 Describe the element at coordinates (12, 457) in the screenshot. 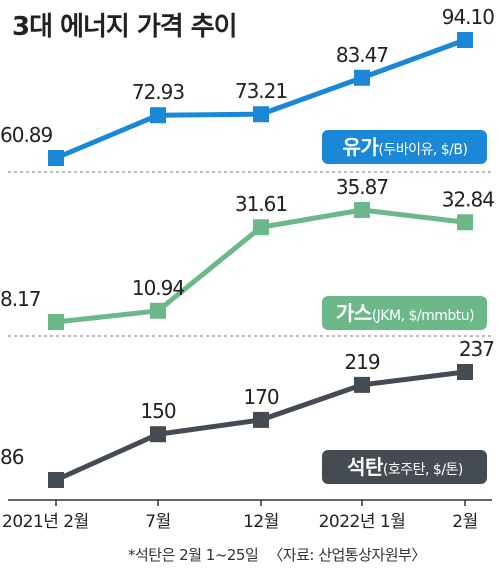

I see `data-label-coal-1: 86` at that location.